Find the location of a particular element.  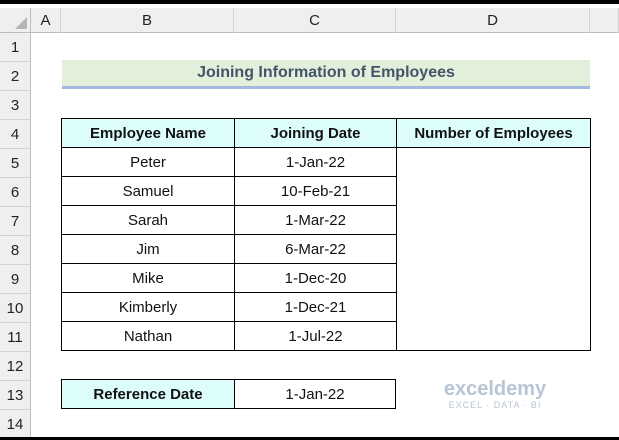

employee-name-cell: Samuel is located at coordinates (148, 191).